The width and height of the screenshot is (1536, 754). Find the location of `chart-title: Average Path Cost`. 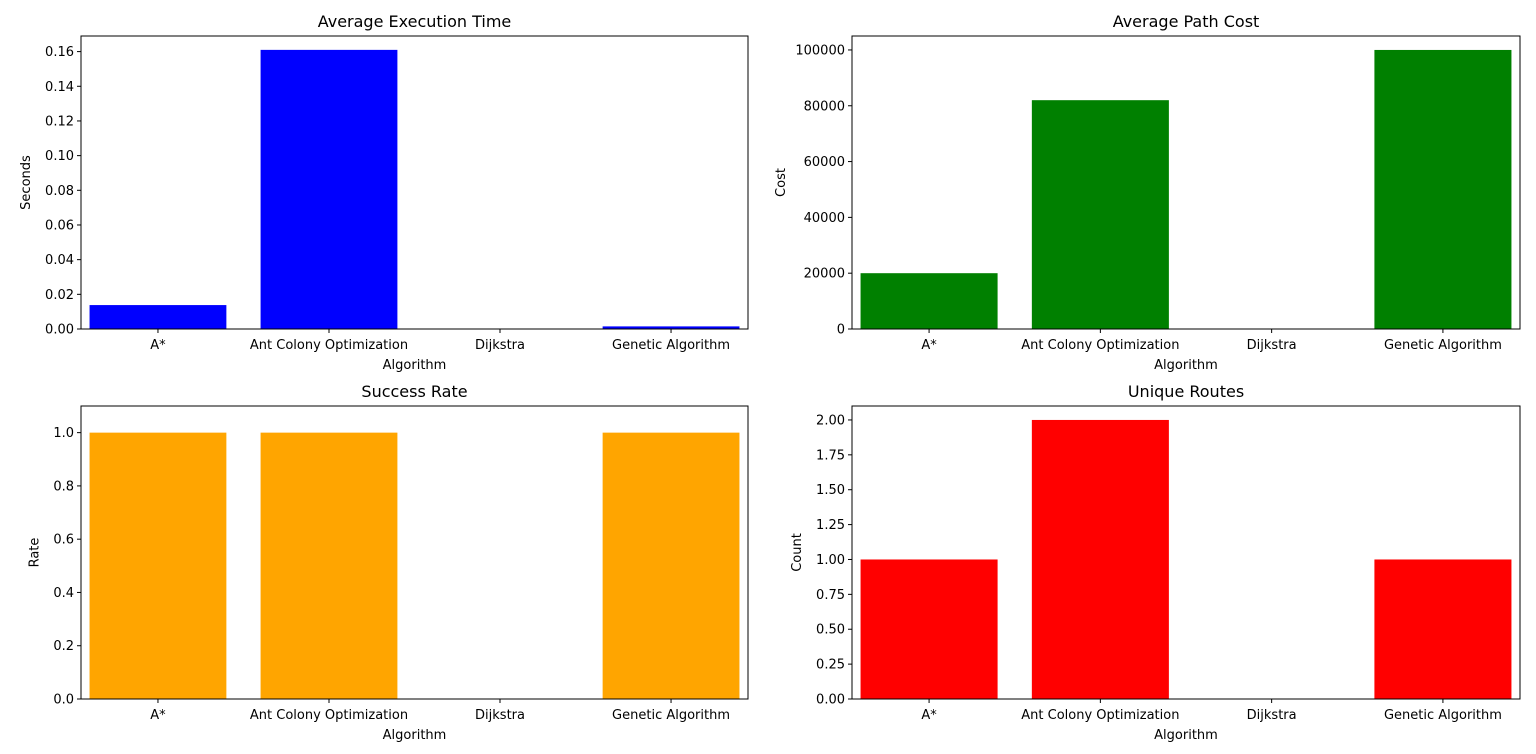

chart-title: Average Path Cost is located at coordinates (1186, 21).